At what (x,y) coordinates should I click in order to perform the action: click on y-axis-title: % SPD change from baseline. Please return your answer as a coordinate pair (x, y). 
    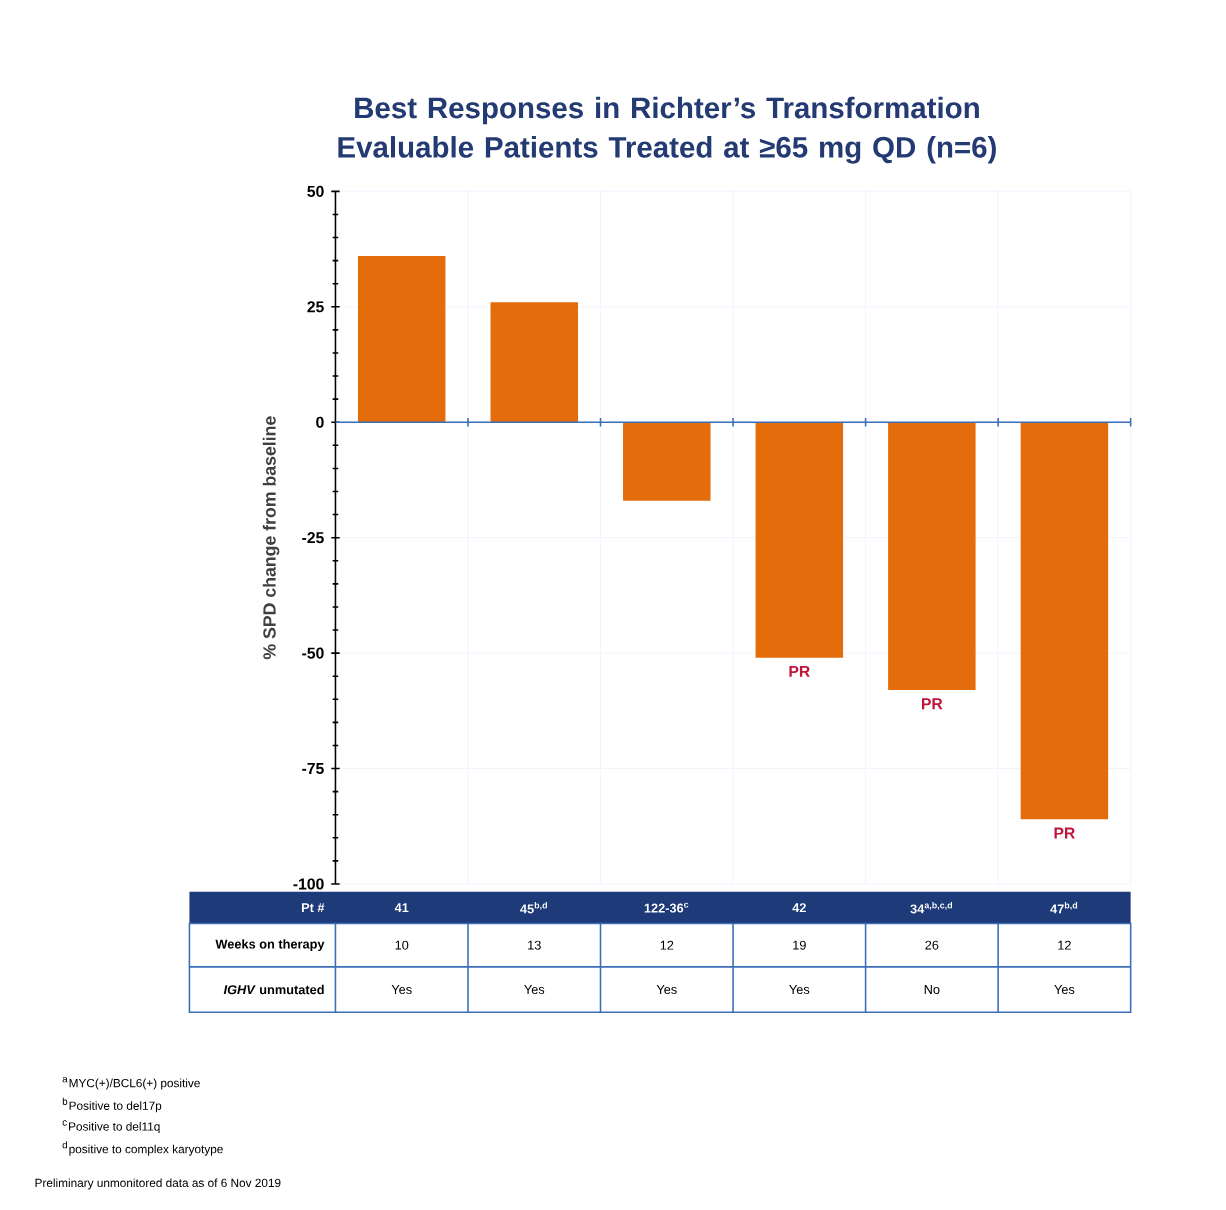
    Looking at the image, I should click on (271, 538).